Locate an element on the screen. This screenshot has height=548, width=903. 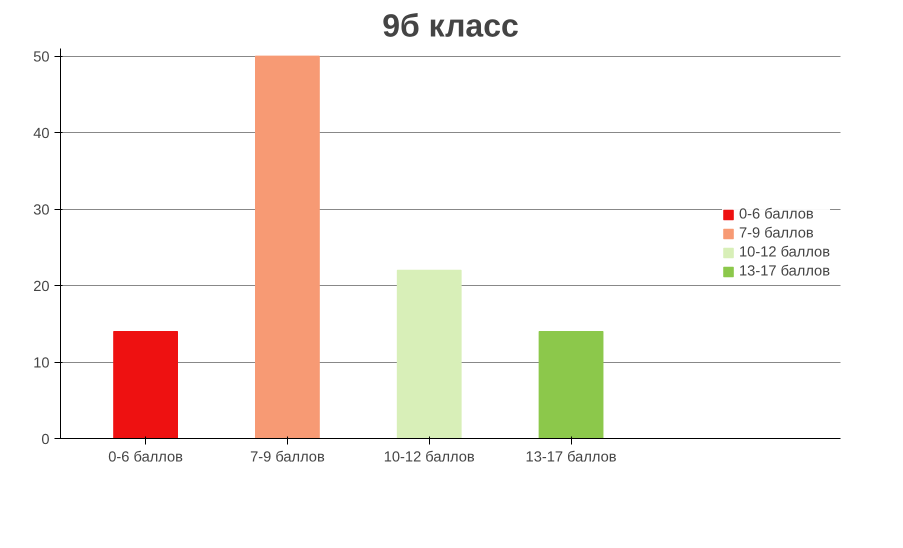
legend-label: 7-9 баллов is located at coordinates (776, 234).